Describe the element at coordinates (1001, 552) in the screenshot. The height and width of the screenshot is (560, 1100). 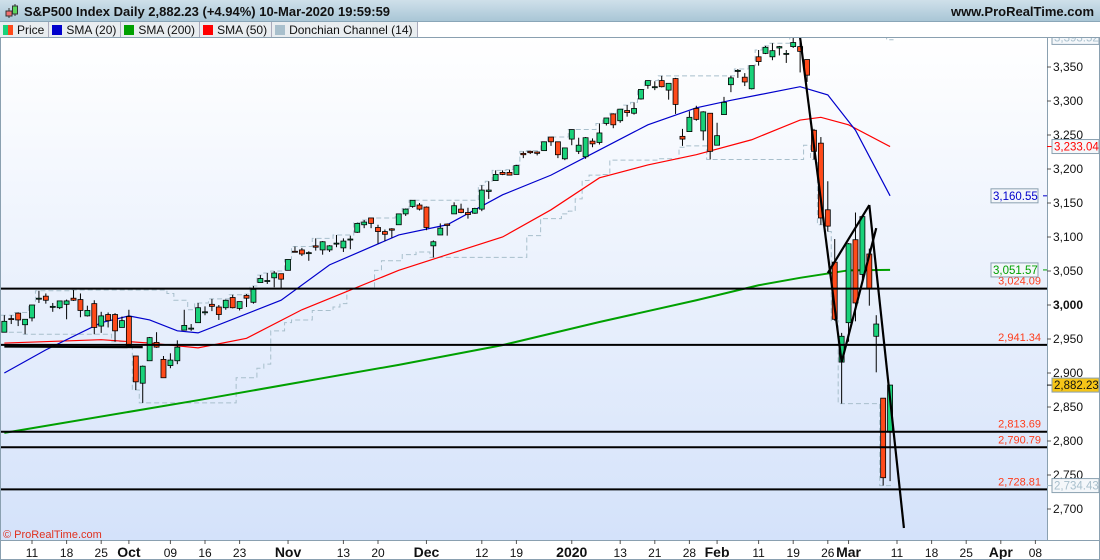
I see `x-tick-label: Apr` at that location.